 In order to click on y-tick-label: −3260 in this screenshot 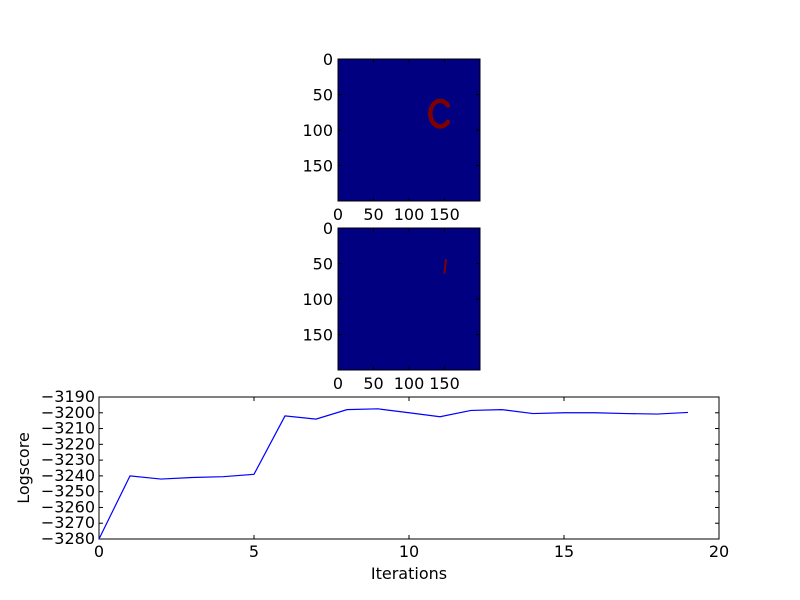, I will do `click(68, 506)`.